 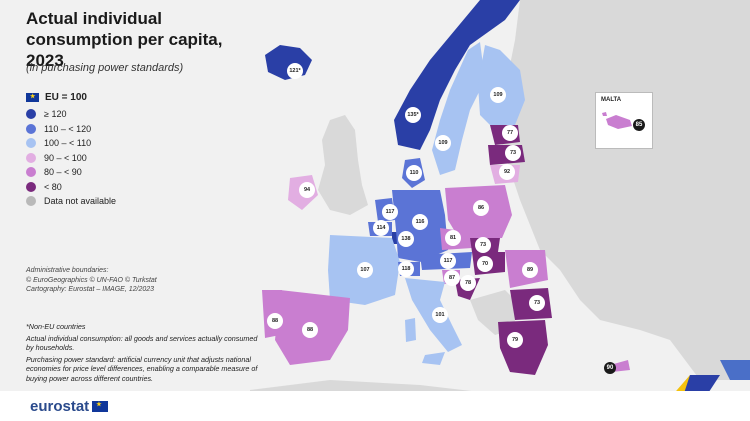 I want to click on value-label-fi: 109, so click(x=498, y=95).